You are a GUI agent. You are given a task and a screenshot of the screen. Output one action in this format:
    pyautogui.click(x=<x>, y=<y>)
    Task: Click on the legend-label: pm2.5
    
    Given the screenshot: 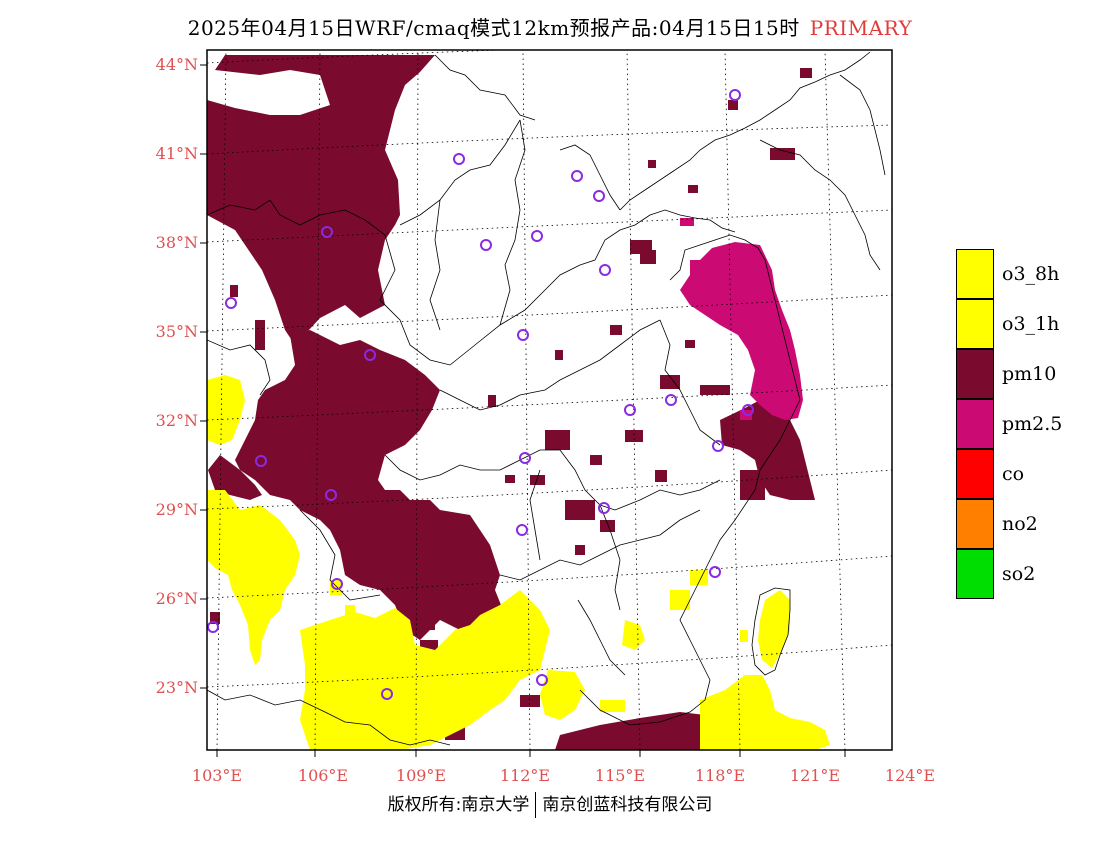 What is the action you would take?
    pyautogui.click(x=1032, y=424)
    